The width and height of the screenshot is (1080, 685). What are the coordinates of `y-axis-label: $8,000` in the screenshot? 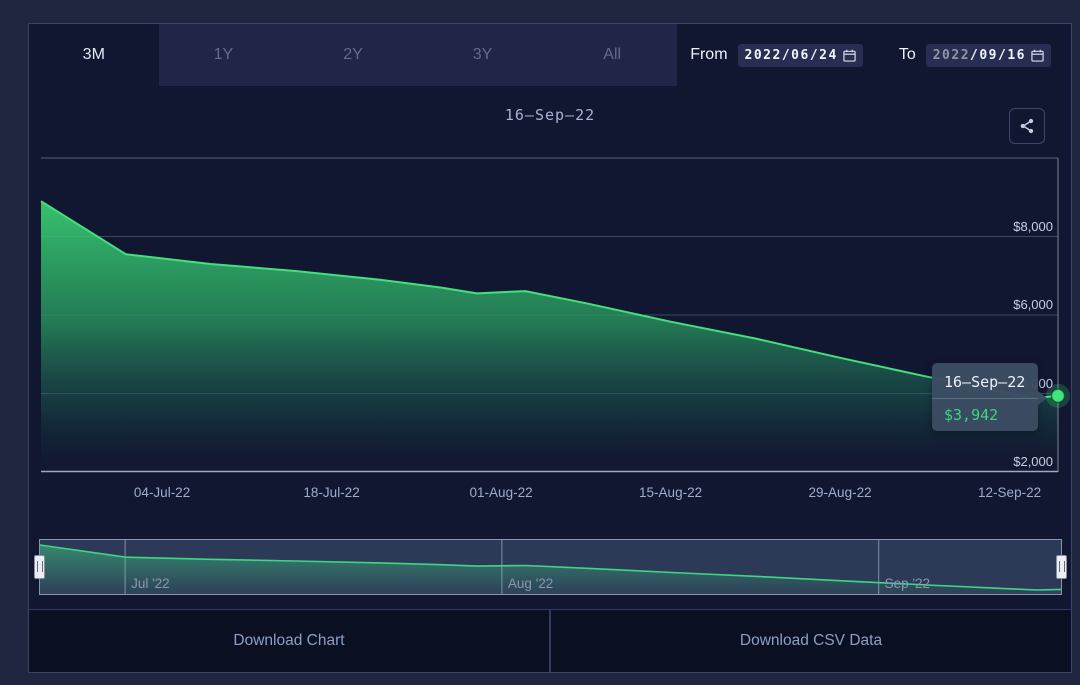 It's located at (1033, 226).